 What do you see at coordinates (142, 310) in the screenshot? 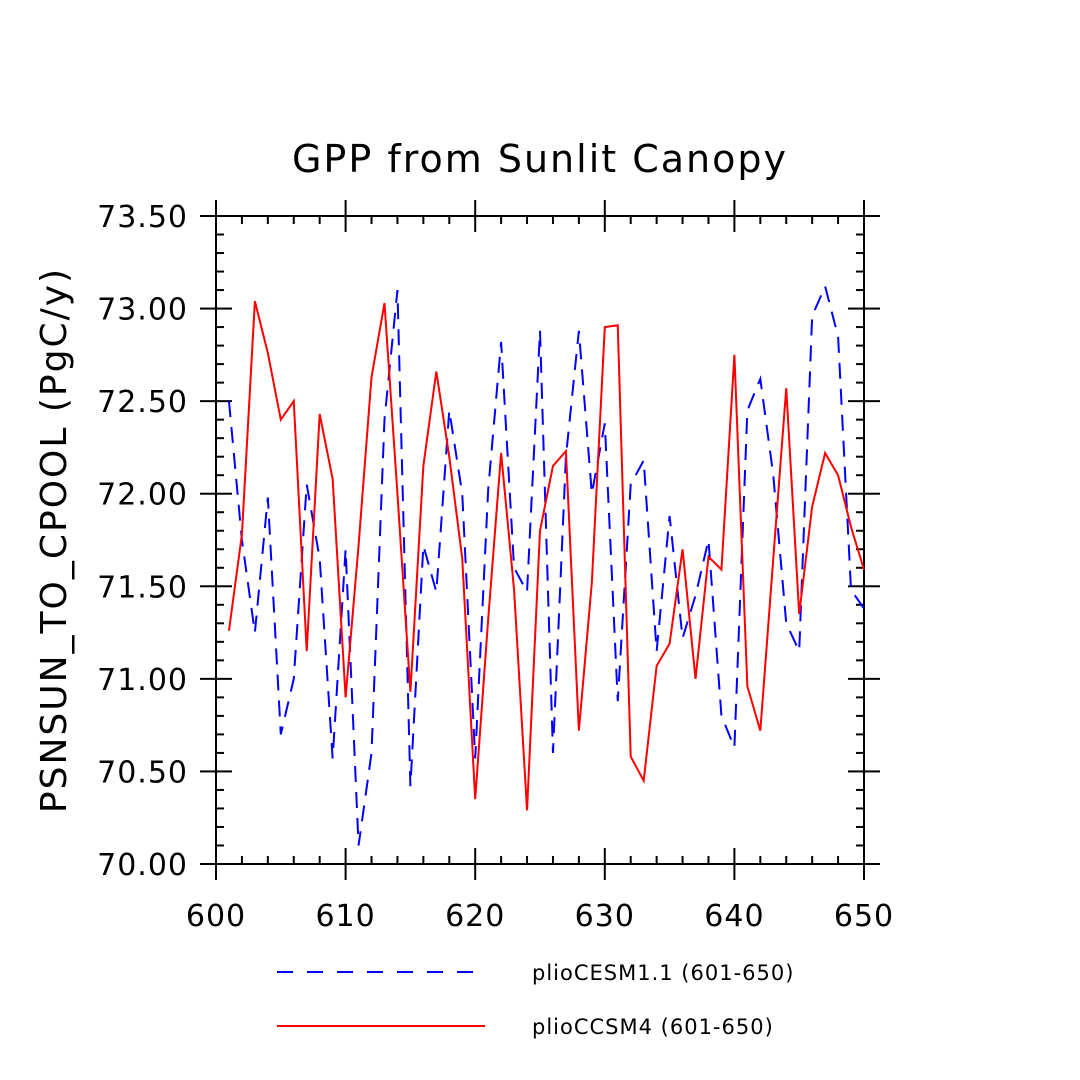
I see `y-tick-label: 73.00` at bounding box center [142, 310].